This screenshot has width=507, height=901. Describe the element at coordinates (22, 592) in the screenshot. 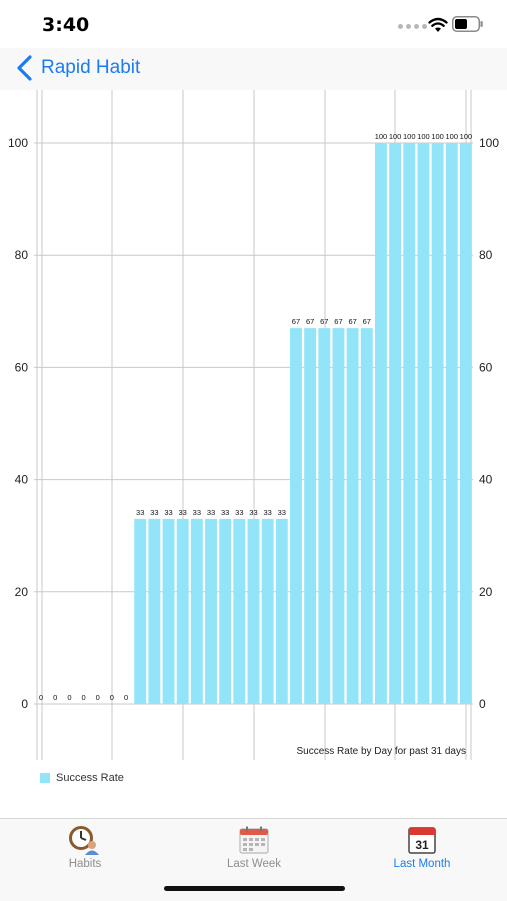

I see `y-tick-label-left: 20` at that location.